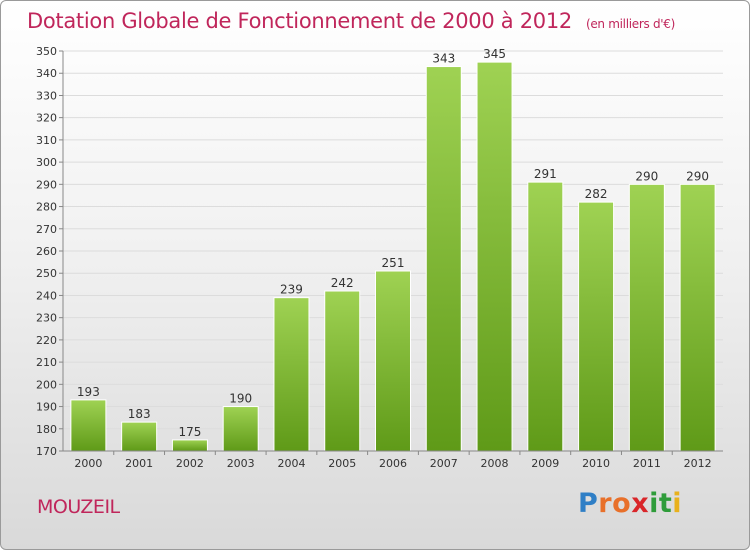 This screenshot has width=750, height=550. I want to click on y-tick-label: 200, so click(46, 384).